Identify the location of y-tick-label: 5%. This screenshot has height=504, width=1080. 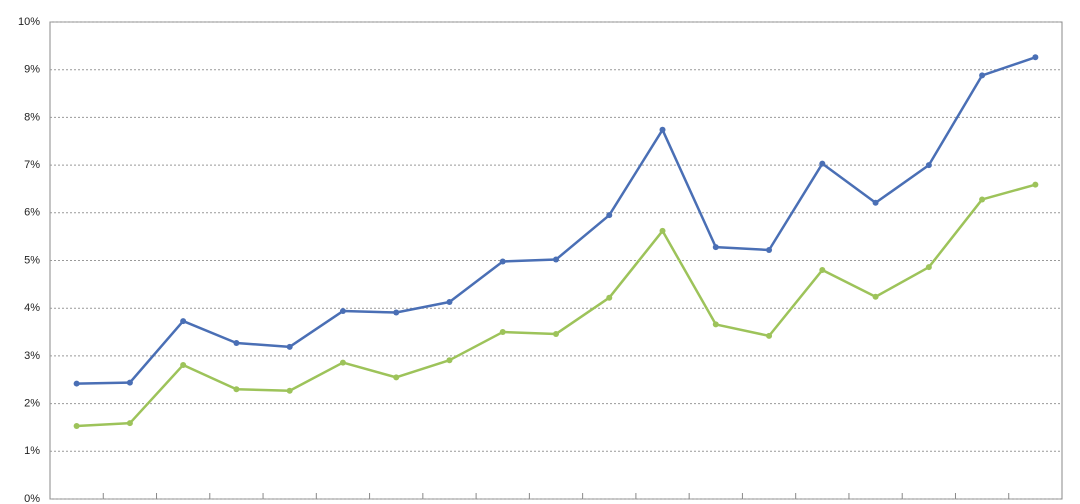
(32, 260).